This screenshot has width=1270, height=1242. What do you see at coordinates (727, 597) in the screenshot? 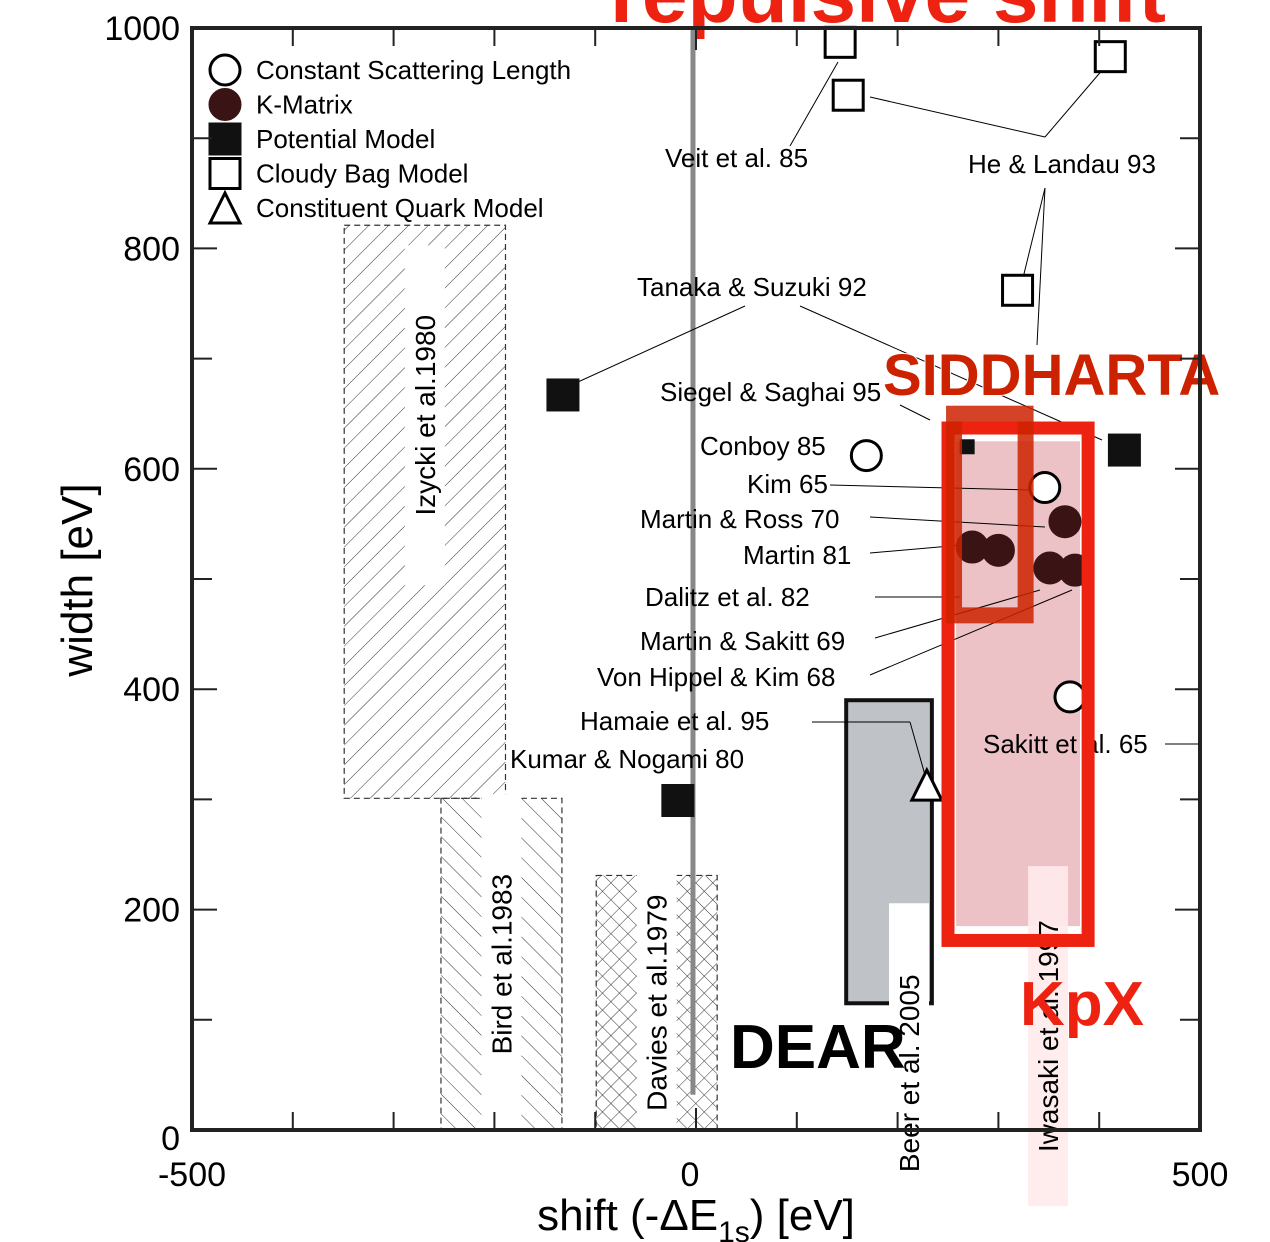
I see `annotation: Dalitz et al. 82` at bounding box center [727, 597].